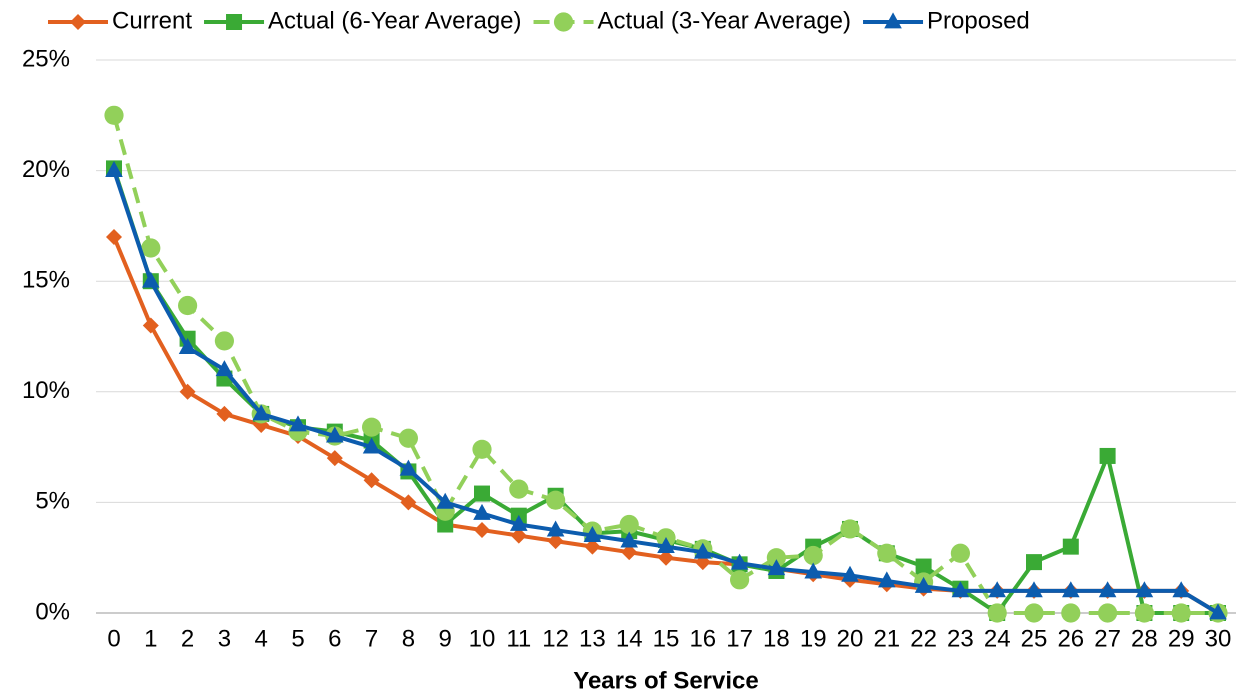  What do you see at coordinates (923, 638) in the screenshot?
I see `x-tick-label: 22` at bounding box center [923, 638].